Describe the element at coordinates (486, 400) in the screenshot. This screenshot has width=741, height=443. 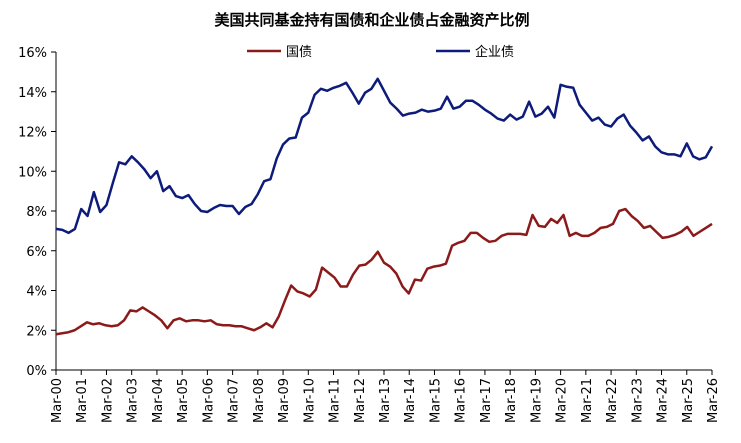
I see `x-tick-label: Mar-17` at that location.